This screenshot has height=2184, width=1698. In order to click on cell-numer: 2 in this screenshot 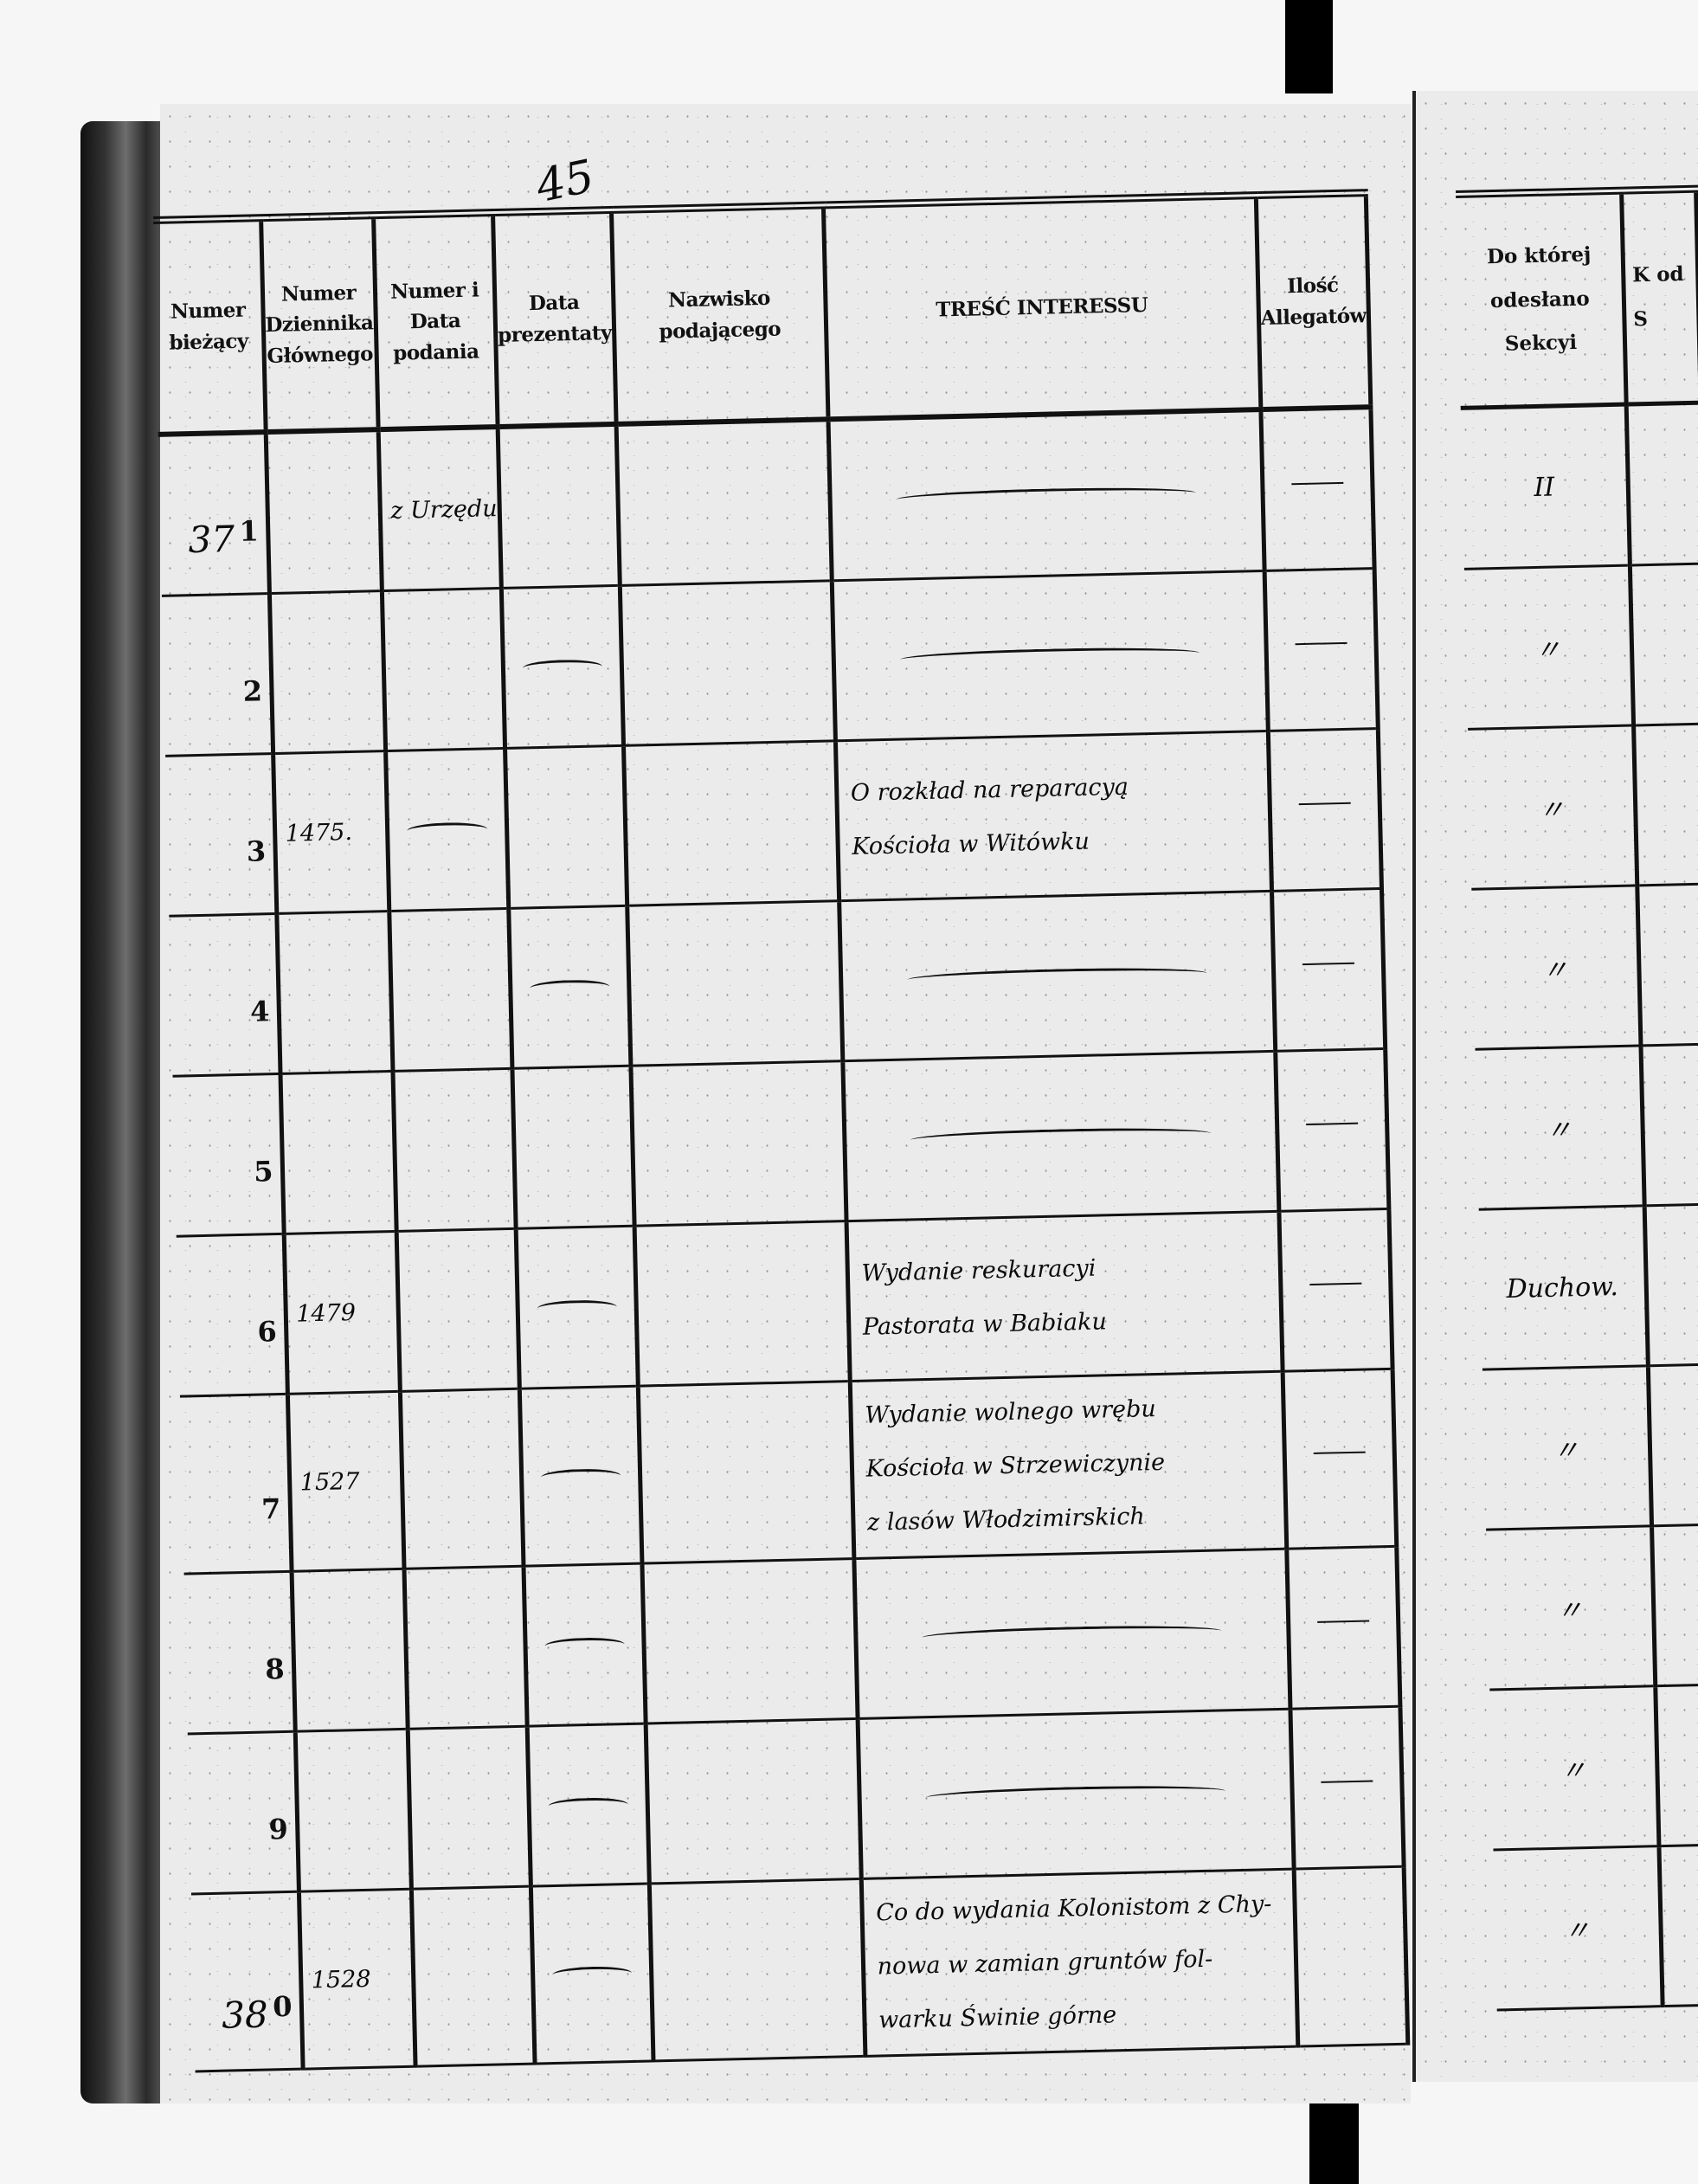, I will do `click(217, 675)`.